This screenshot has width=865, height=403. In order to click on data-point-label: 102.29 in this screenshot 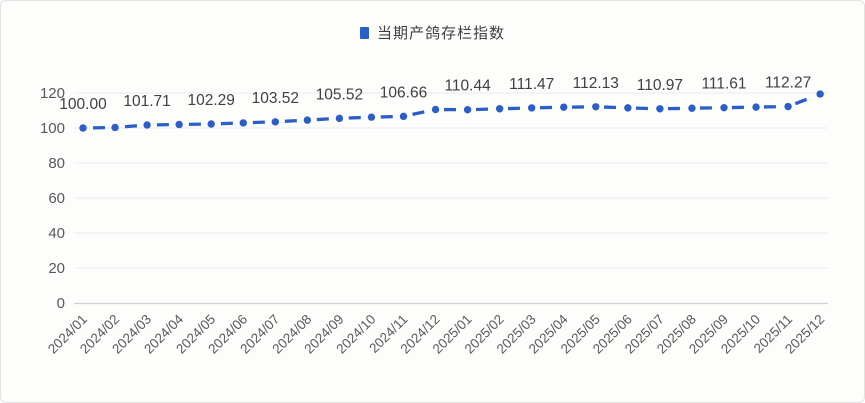, I will do `click(210, 100)`.